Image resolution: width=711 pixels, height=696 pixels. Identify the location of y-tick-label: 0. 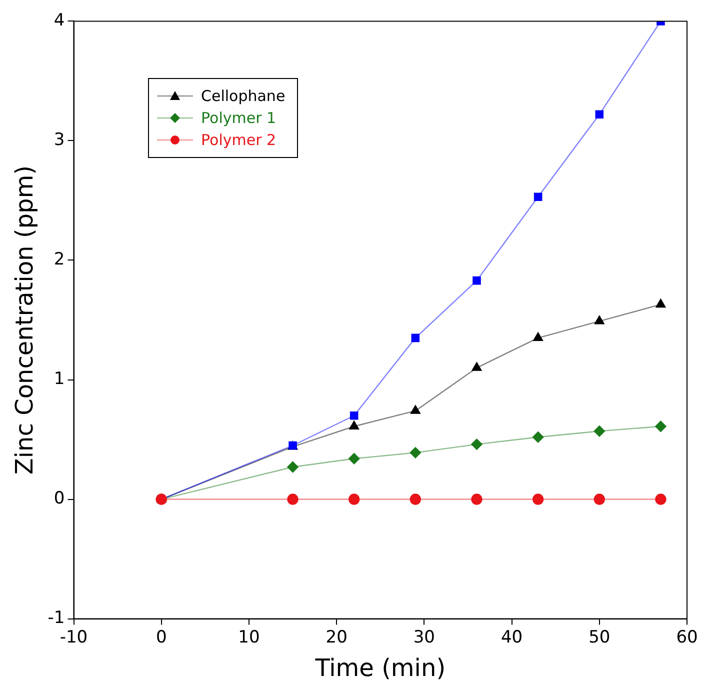
(59, 498).